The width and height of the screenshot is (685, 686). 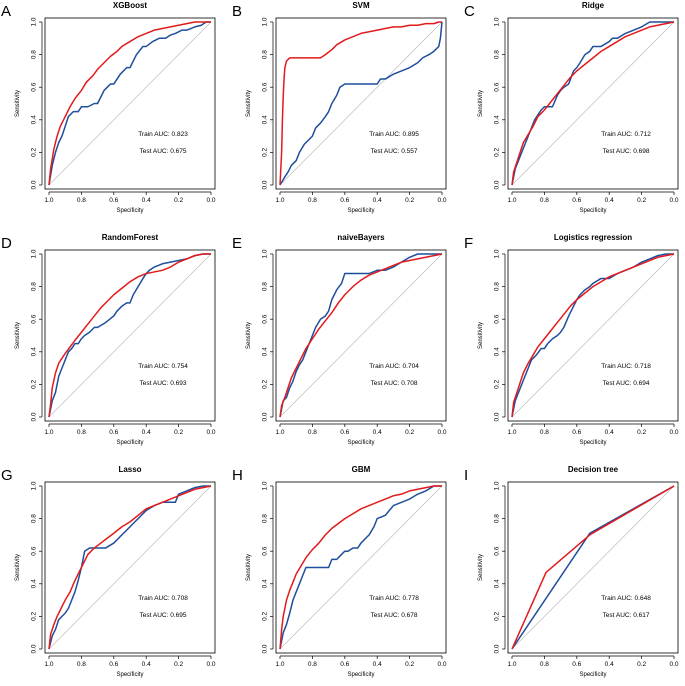 What do you see at coordinates (163, 134) in the screenshot?
I see `train-auc-label: Train AUC: 0.823` at bounding box center [163, 134].